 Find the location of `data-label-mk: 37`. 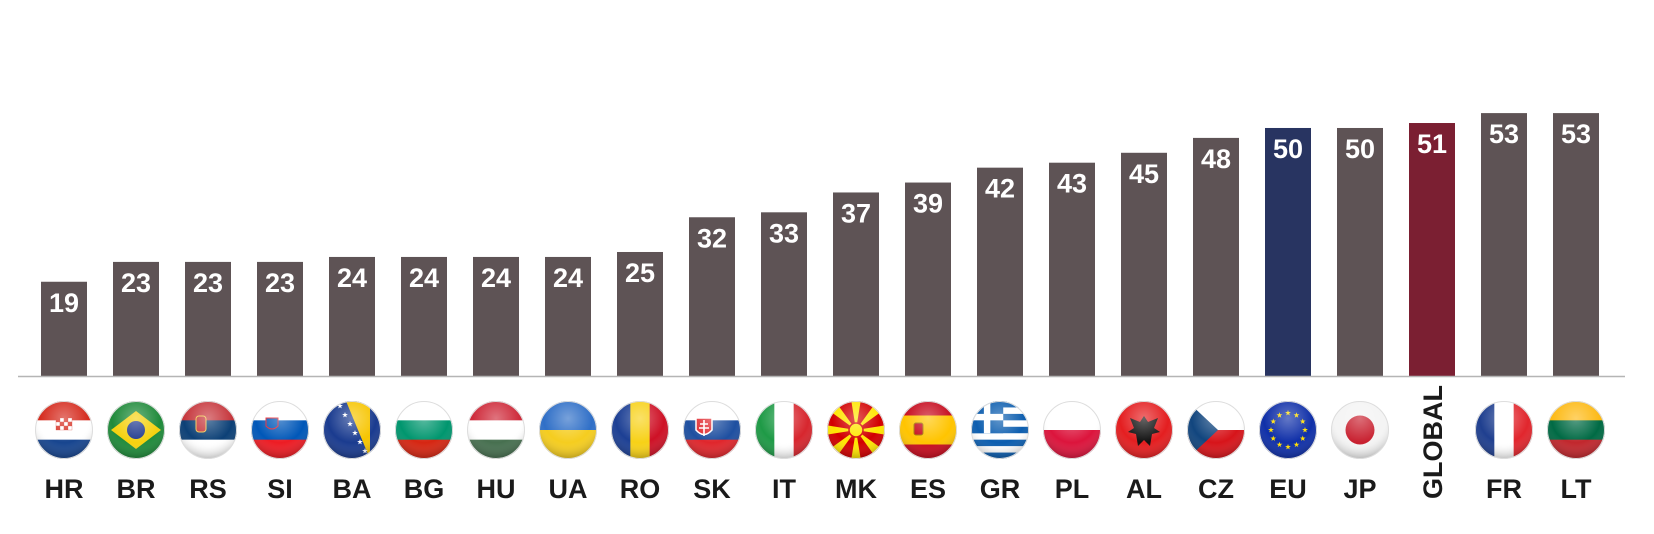

data-label-mk: 37 is located at coordinates (856, 213).